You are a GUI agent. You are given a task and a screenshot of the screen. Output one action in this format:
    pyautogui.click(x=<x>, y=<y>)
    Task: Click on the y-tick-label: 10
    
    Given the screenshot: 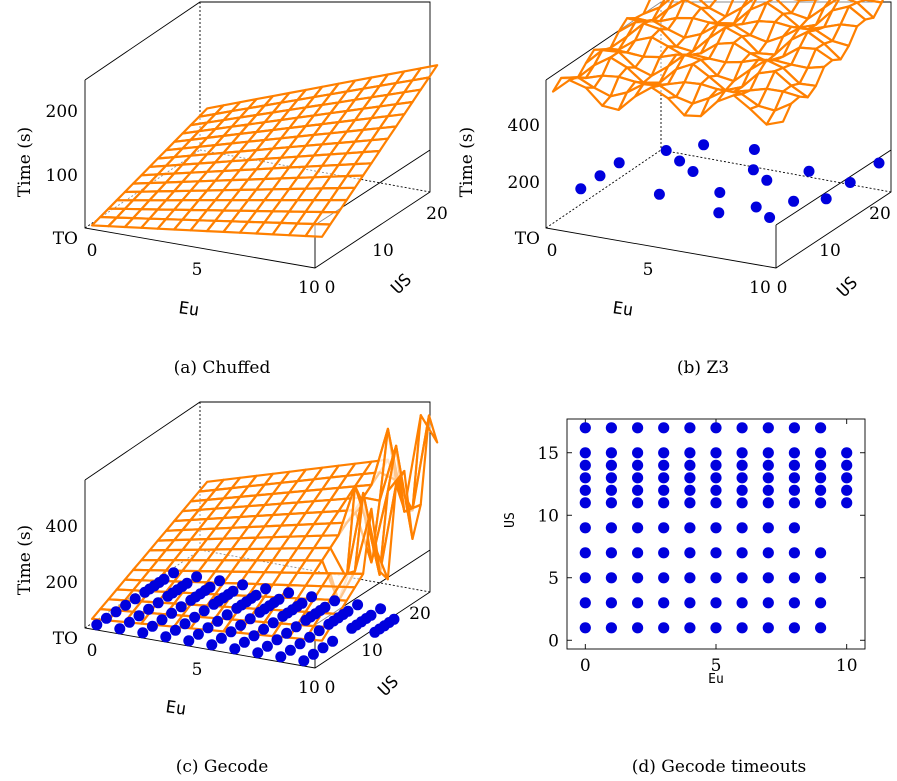 What is the action you would take?
    pyautogui.click(x=830, y=251)
    